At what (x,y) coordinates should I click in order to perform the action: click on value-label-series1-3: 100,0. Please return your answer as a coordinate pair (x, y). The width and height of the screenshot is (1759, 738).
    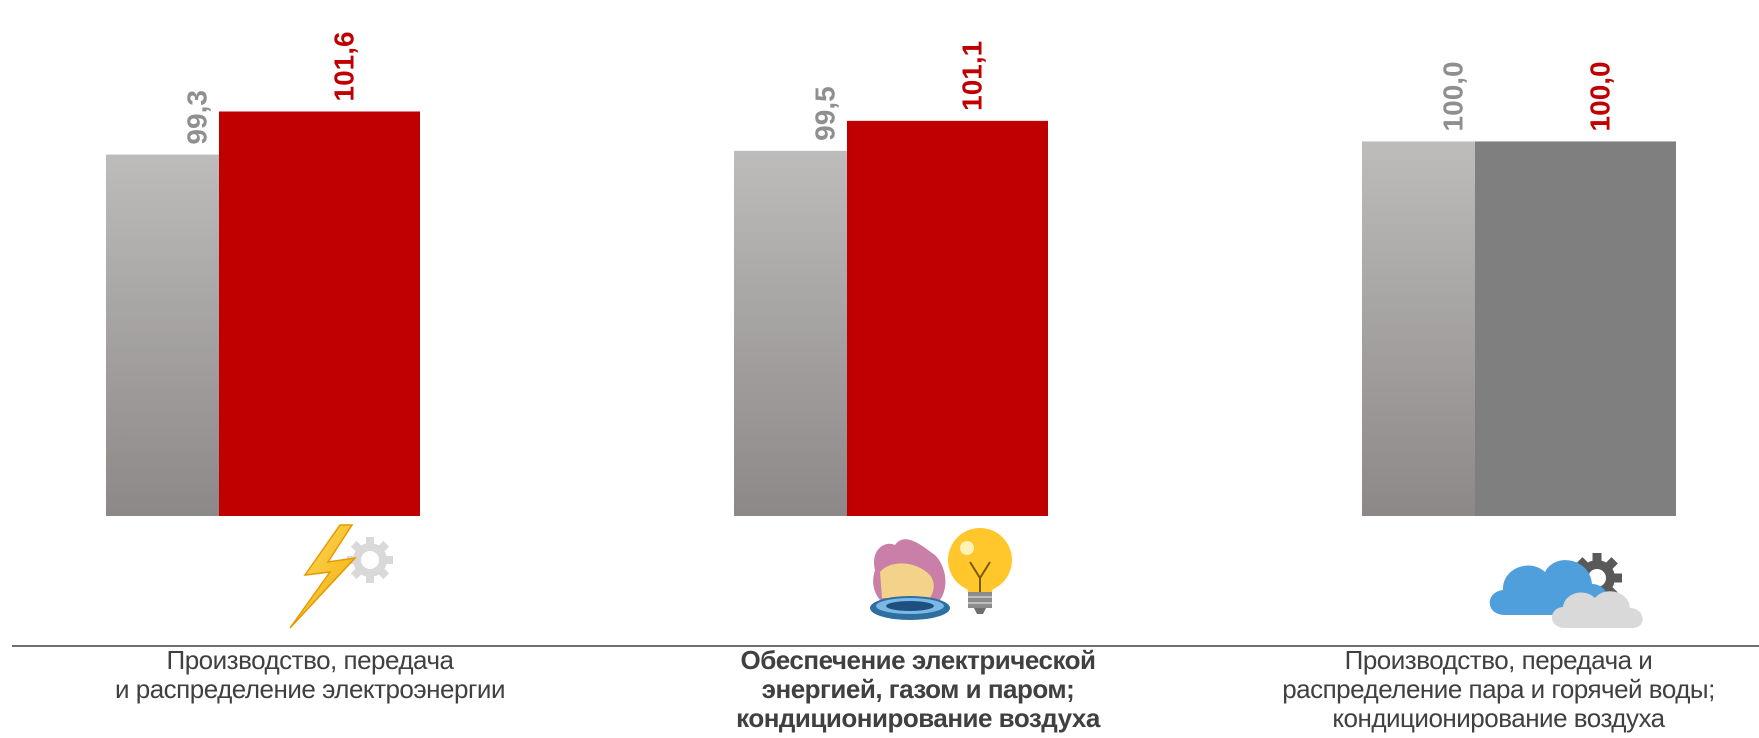
    Looking at the image, I should click on (1452, 96).